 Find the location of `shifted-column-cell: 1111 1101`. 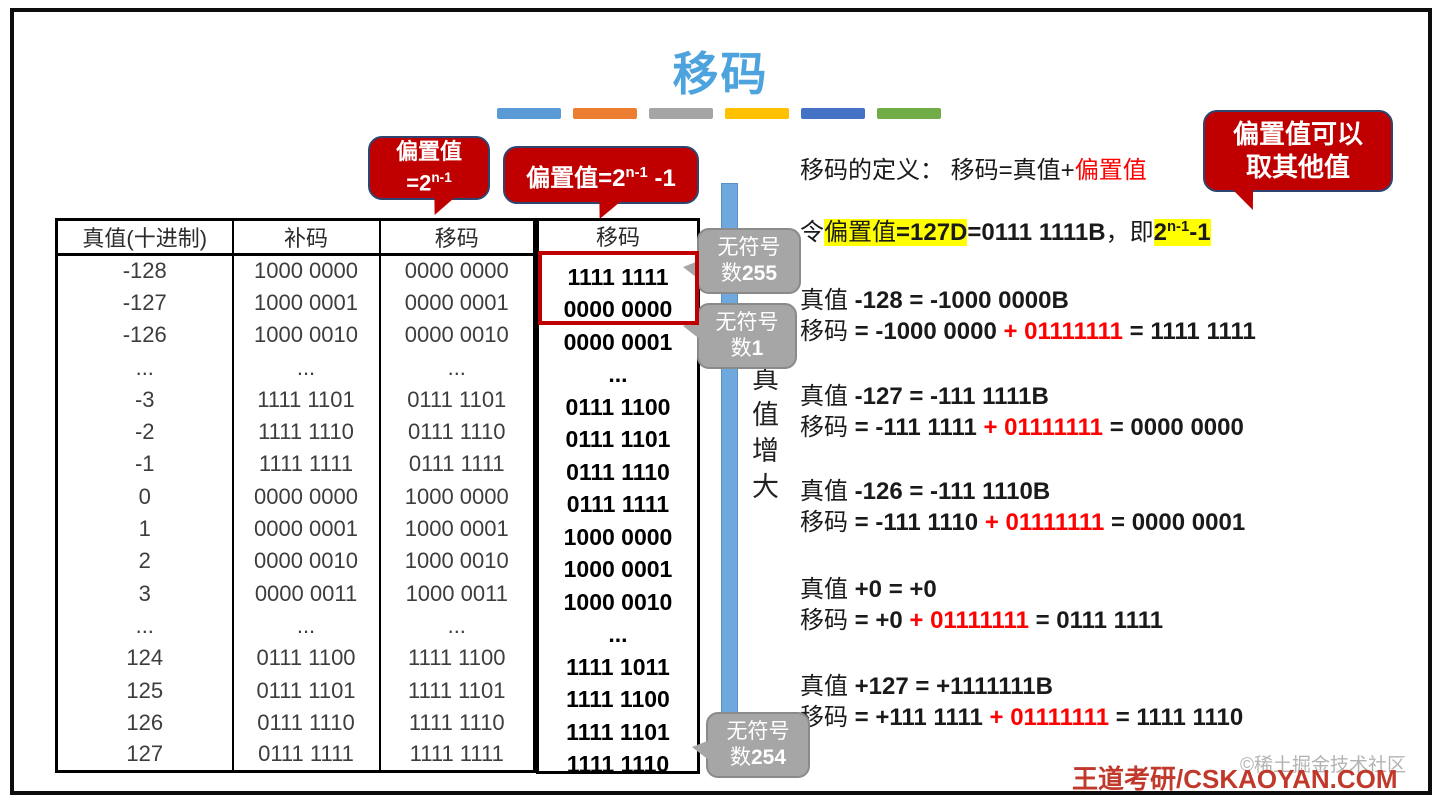

shifted-column-cell: 1111 1101 is located at coordinates (618, 731).